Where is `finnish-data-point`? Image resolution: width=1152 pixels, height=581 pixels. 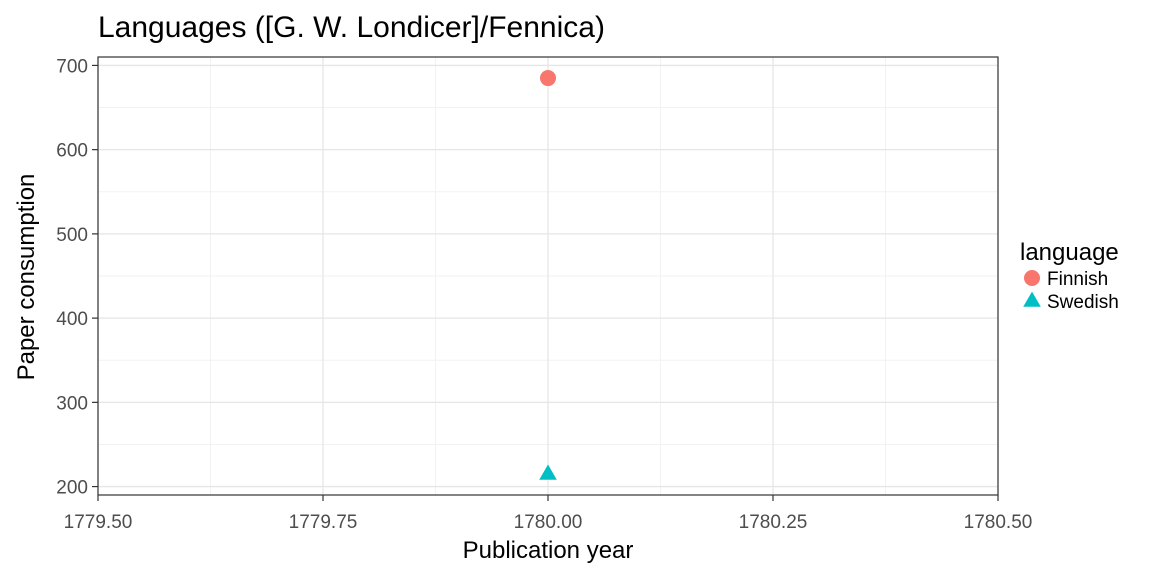
finnish-data-point is located at coordinates (548, 78).